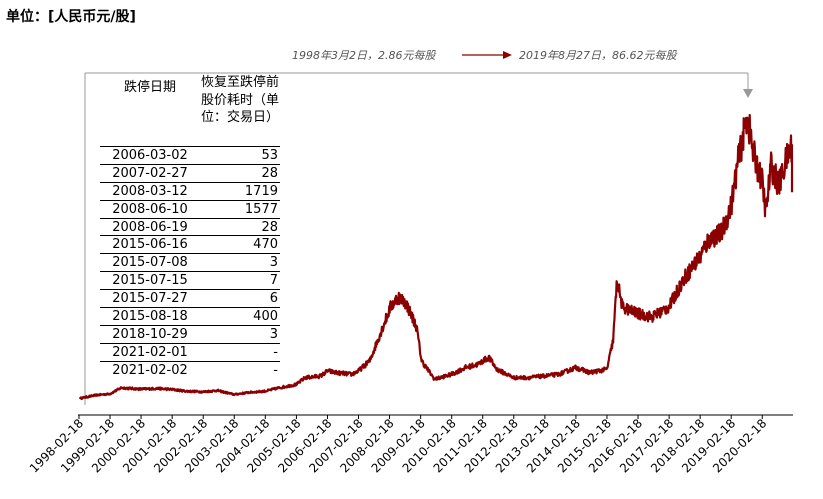  I want to click on unit-label: 单位：[人民币元/股], so click(71, 17).